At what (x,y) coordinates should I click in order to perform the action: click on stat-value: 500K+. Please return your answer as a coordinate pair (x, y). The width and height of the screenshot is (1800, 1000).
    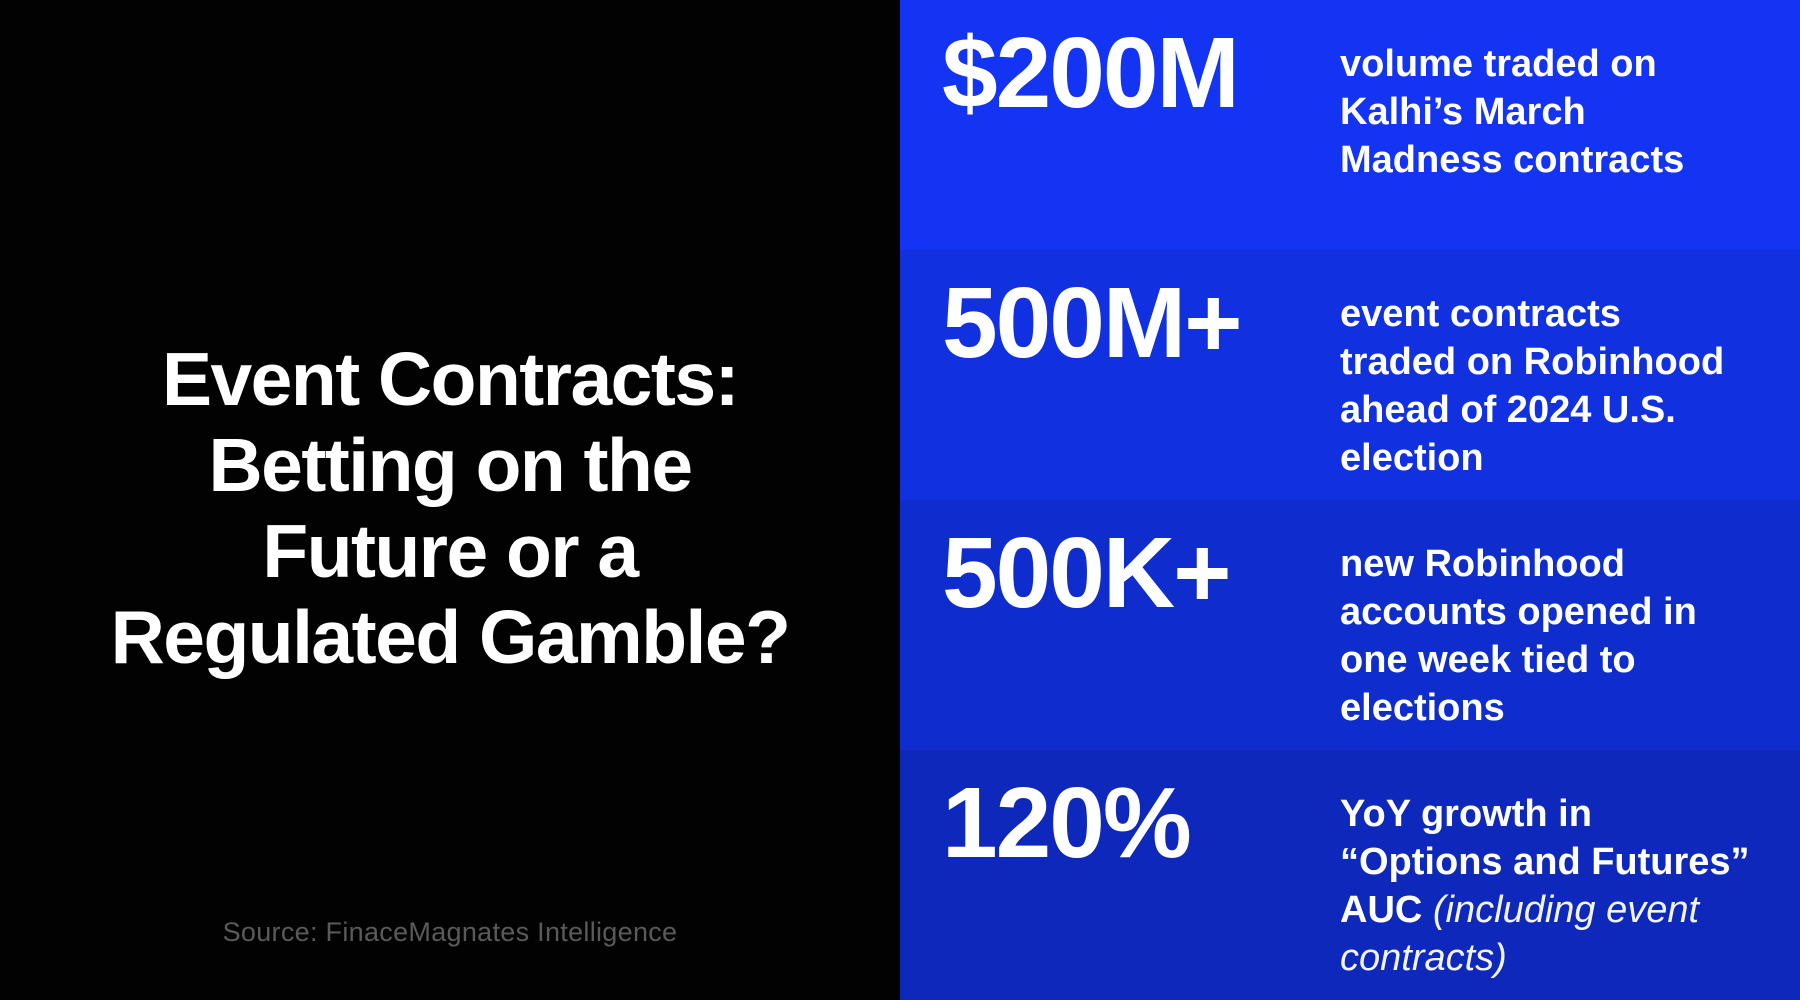
    Looking at the image, I should click on (1086, 573).